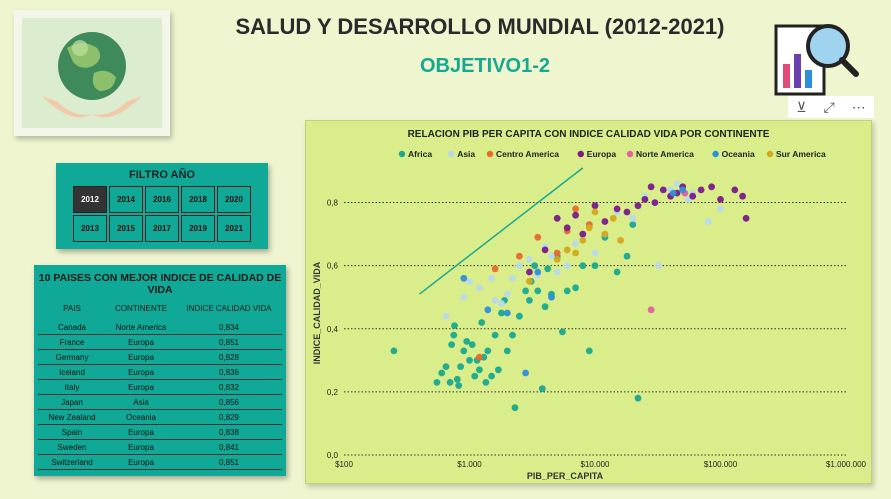 This screenshot has height=499, width=891. Describe the element at coordinates (738, 154) in the screenshot. I see `legend-label-oceania: Oceania` at that location.